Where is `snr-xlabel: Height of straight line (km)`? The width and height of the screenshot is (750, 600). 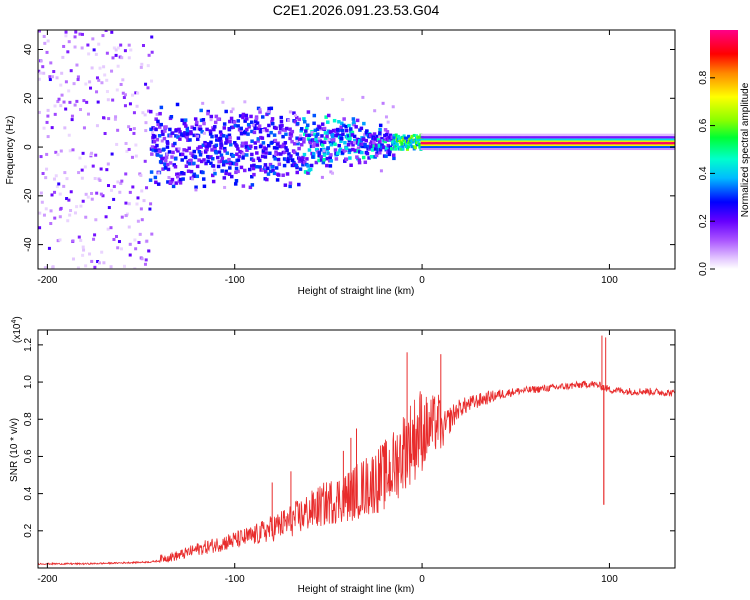 snr-xlabel: Height of straight line (km) is located at coordinates (356, 589).